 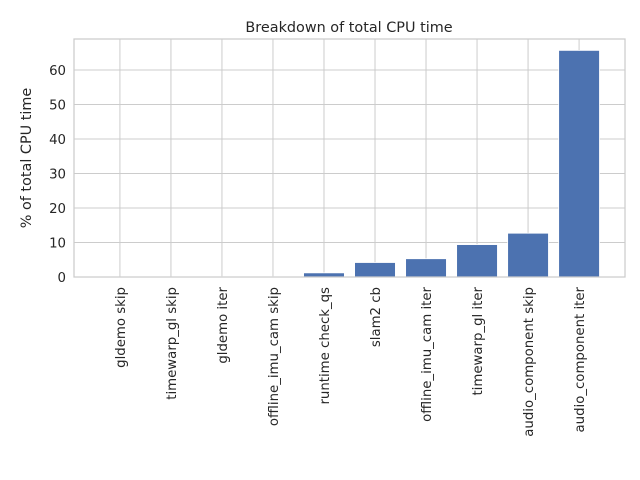 I want to click on y-tick-label: 60, so click(x=57, y=71).